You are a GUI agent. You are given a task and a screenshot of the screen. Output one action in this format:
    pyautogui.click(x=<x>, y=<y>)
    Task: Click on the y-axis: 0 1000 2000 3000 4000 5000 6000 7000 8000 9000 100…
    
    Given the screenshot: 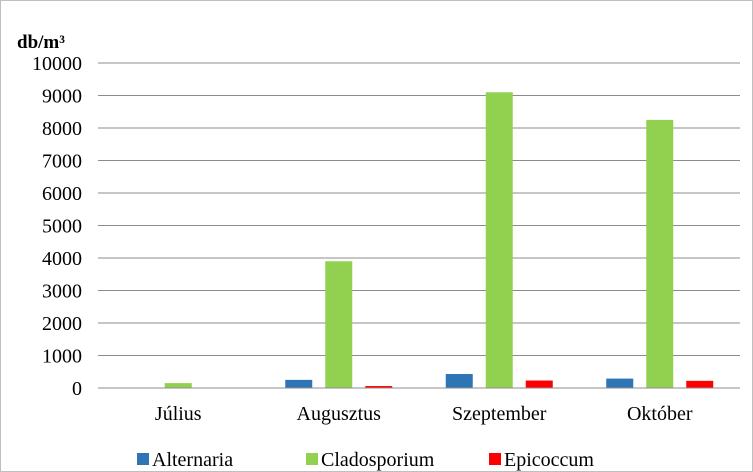 What is the action you would take?
    pyautogui.click(x=57, y=226)
    